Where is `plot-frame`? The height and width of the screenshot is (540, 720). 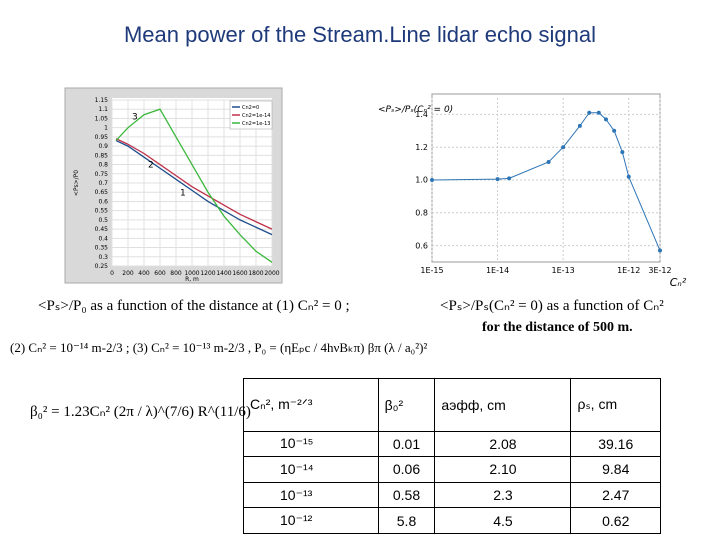
plot-frame is located at coordinates (546, 178).